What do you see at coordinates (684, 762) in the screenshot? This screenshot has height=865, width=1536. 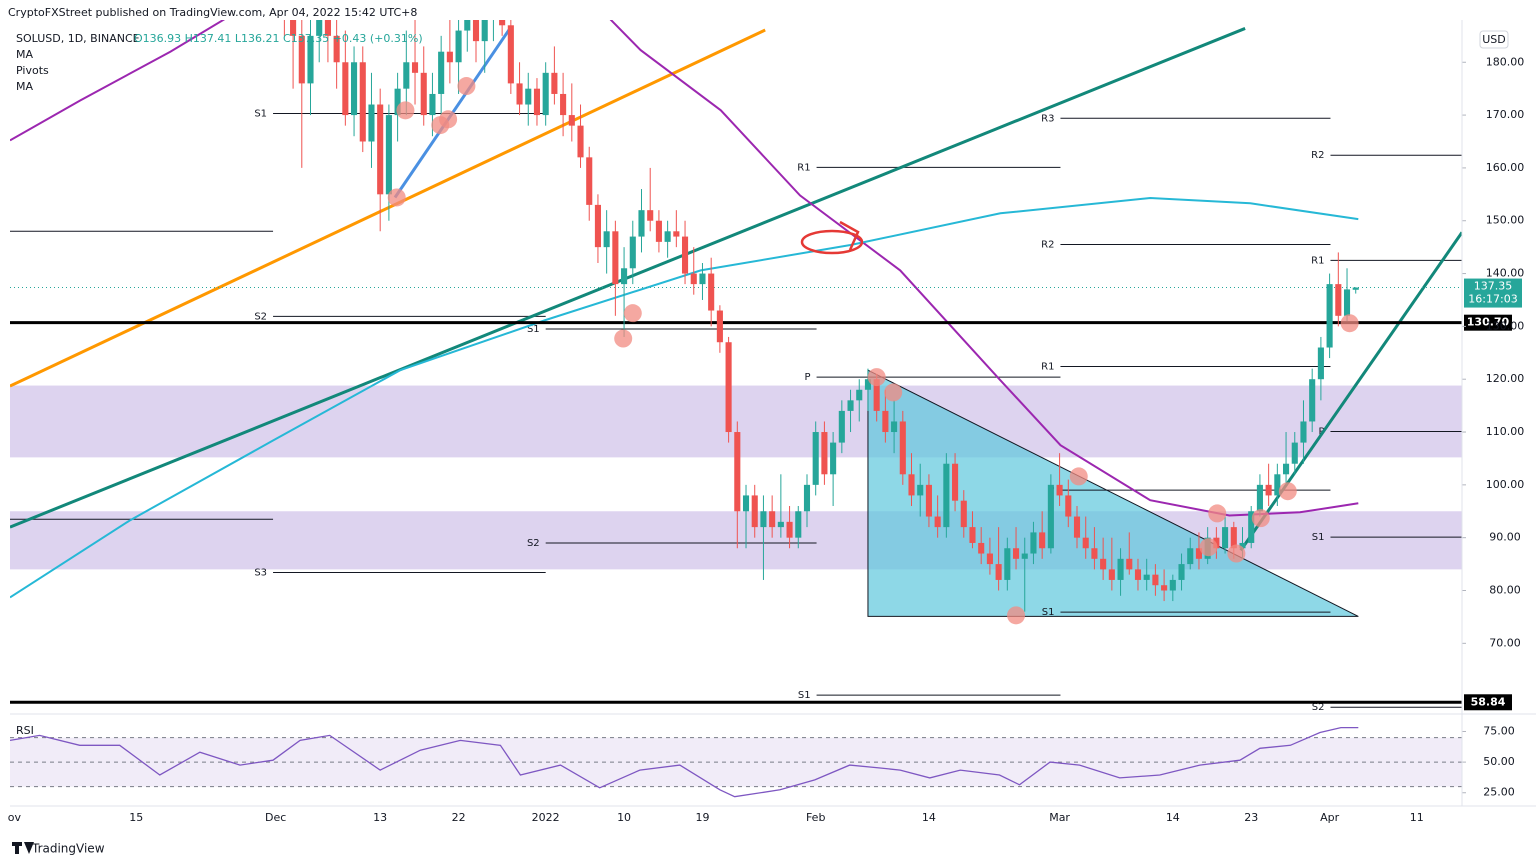 I see `rsi-line` at bounding box center [684, 762].